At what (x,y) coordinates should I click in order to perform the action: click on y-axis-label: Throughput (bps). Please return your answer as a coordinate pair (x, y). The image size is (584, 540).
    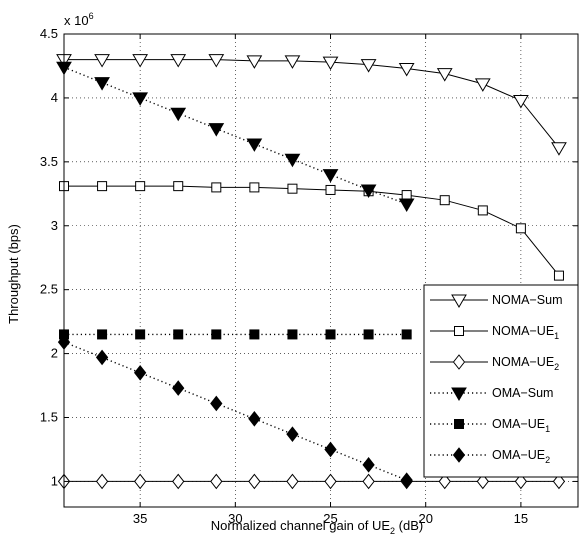
    Looking at the image, I should click on (13, 274).